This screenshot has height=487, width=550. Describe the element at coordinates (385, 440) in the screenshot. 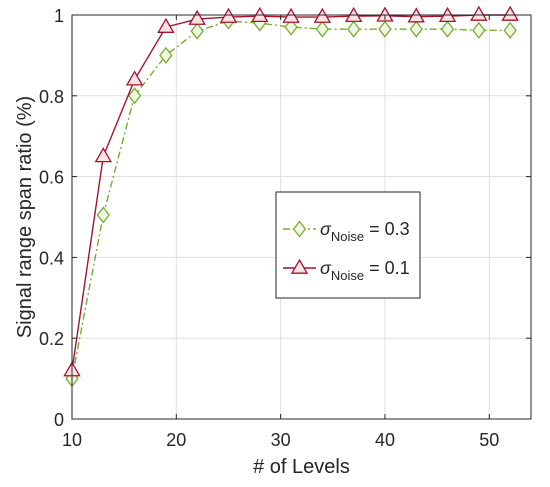

I see `x-tick-label: 40` at that location.